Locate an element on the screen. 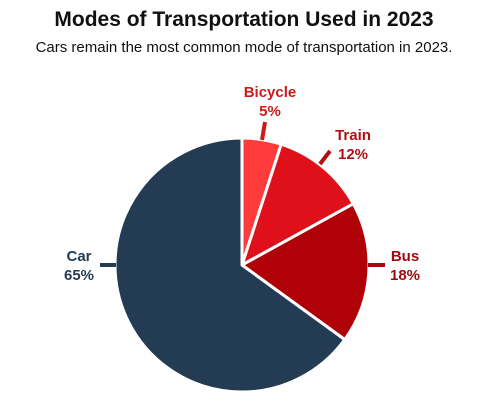  slice-label-car: Car is located at coordinates (78, 256).